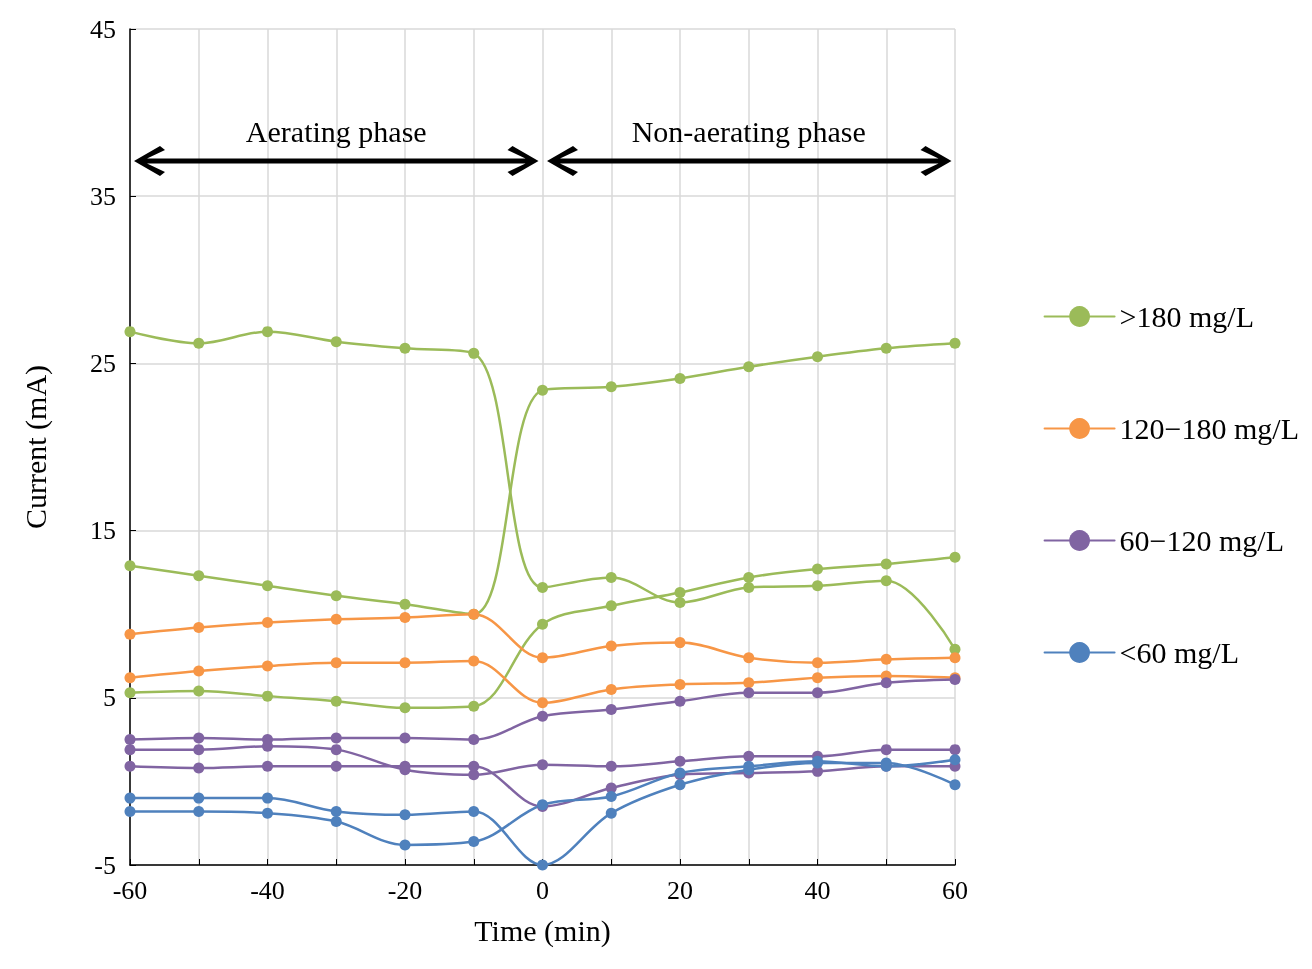 The image size is (1312, 969). I want to click on x-tick-label: -40, so click(267, 890).